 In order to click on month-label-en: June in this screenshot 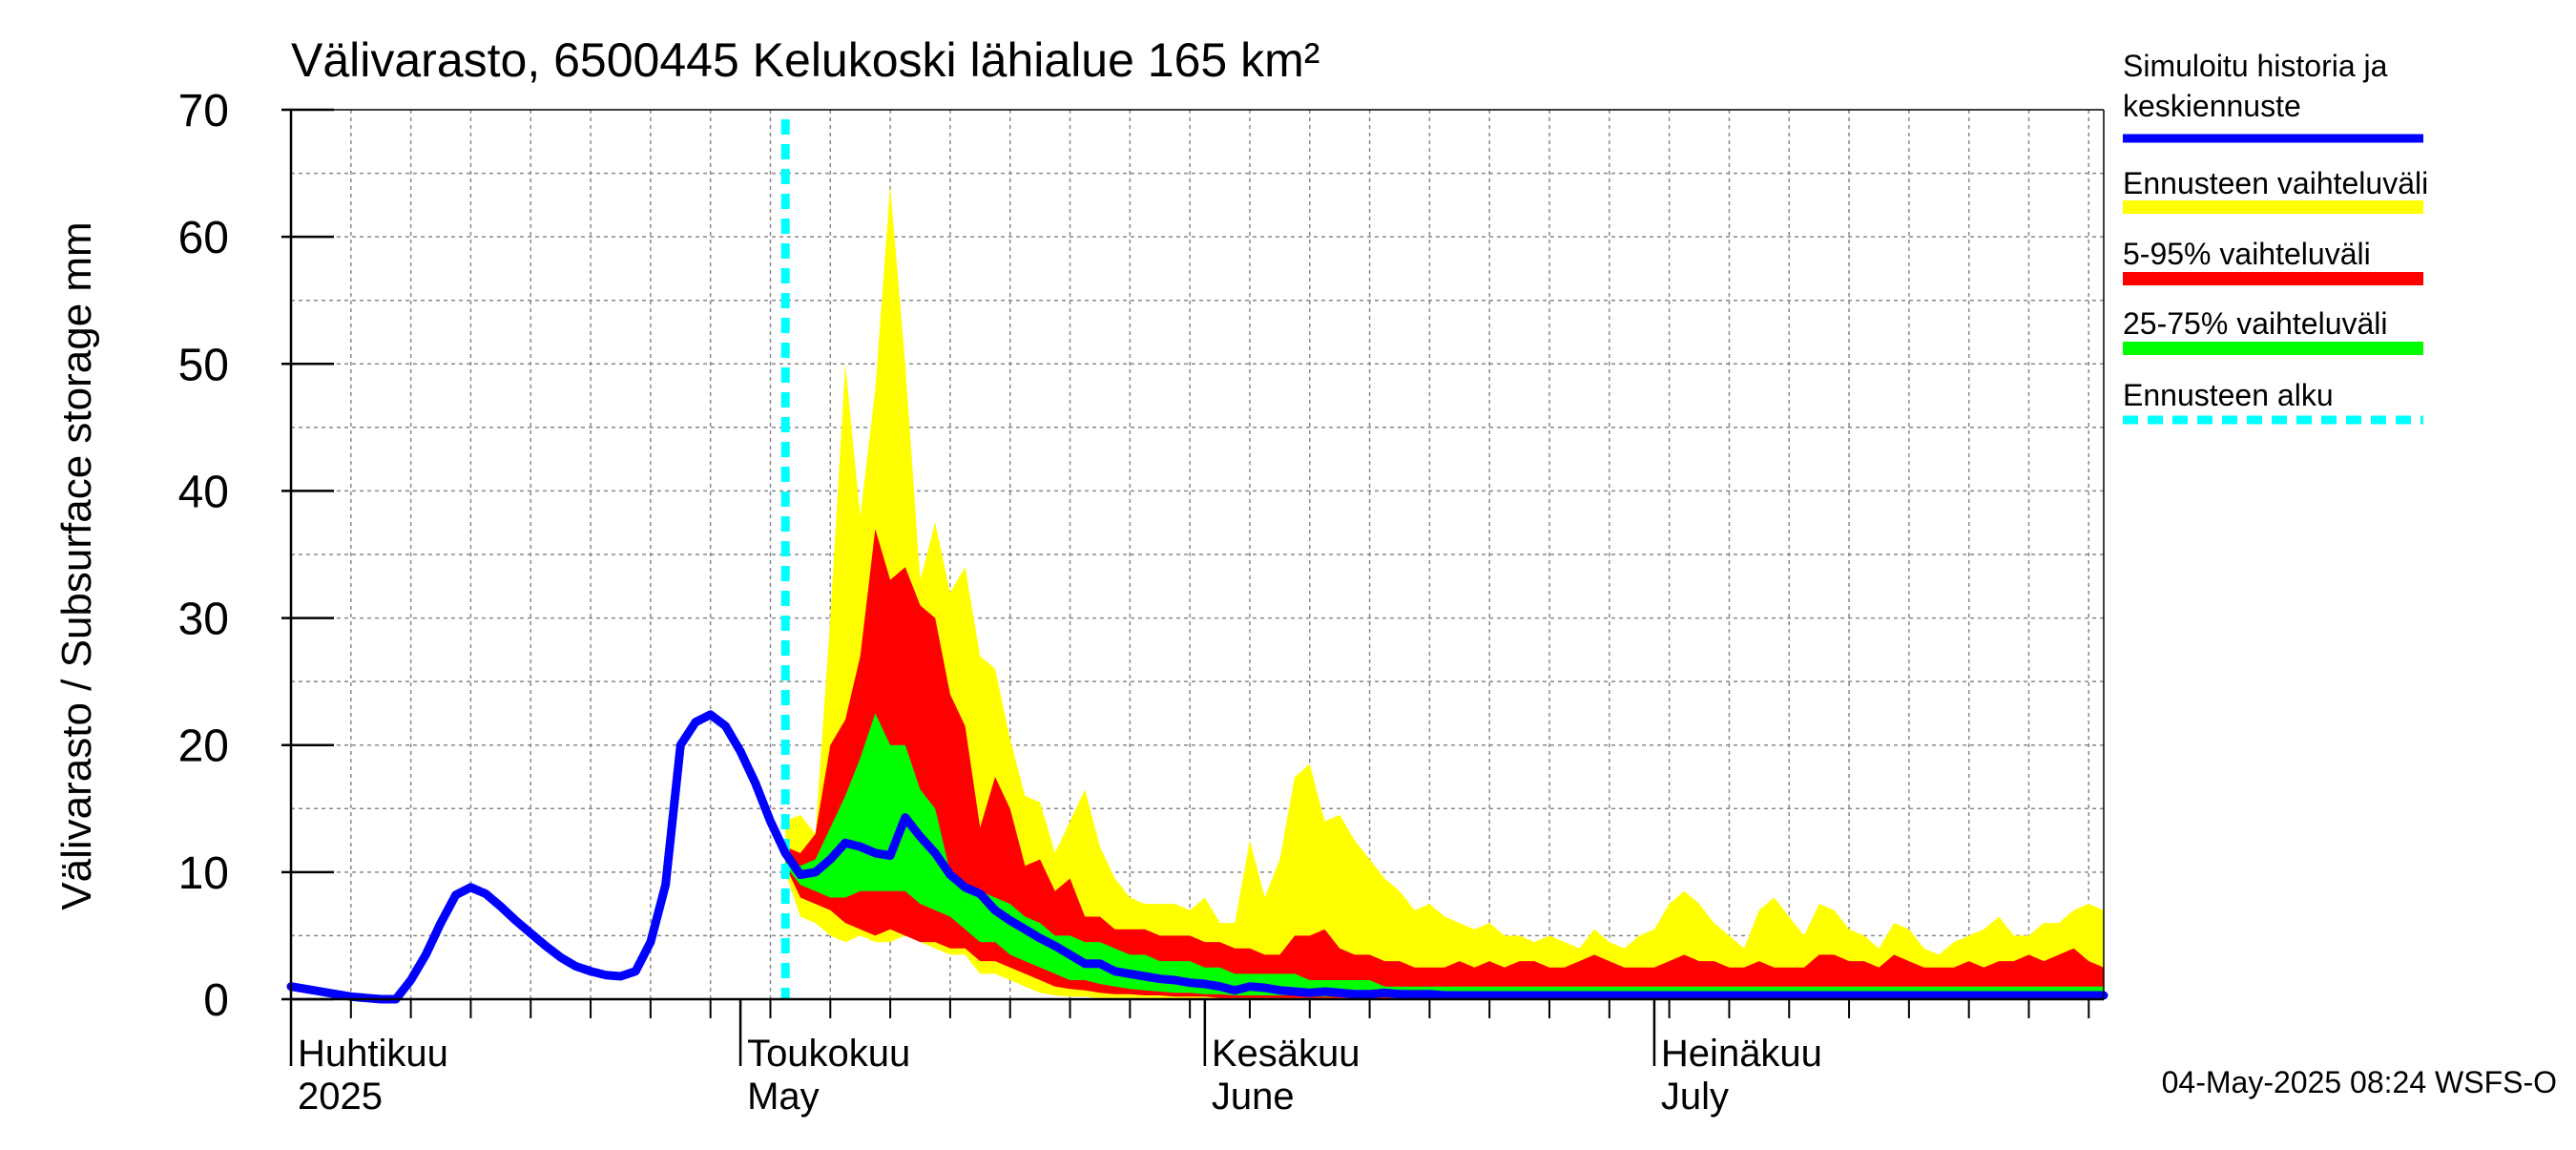, I will do `click(1253, 1097)`.